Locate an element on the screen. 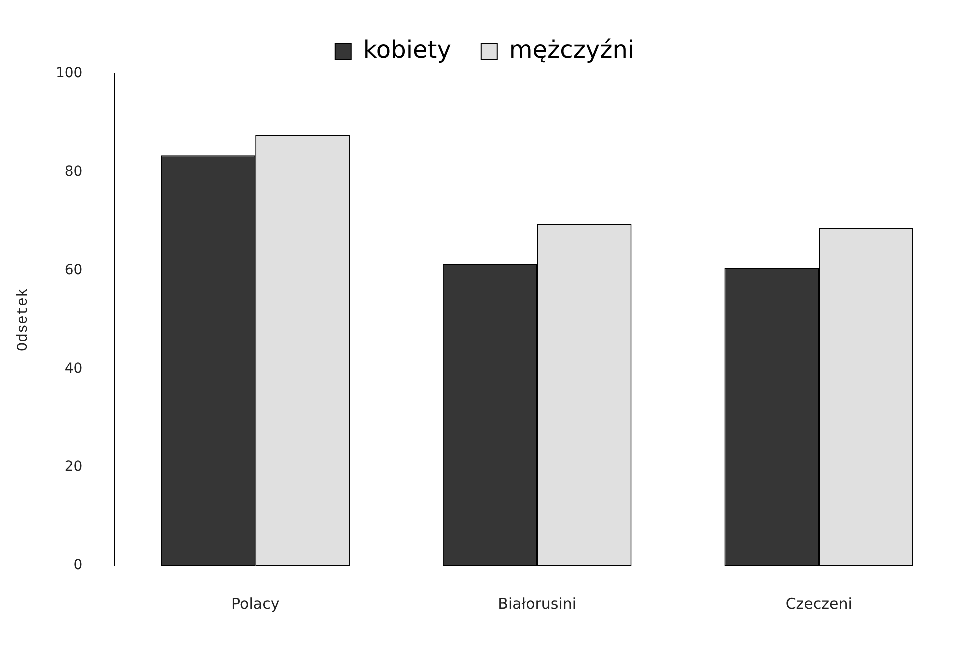 The height and width of the screenshot is (654, 970). legend-label: mężczyźni is located at coordinates (572, 50).